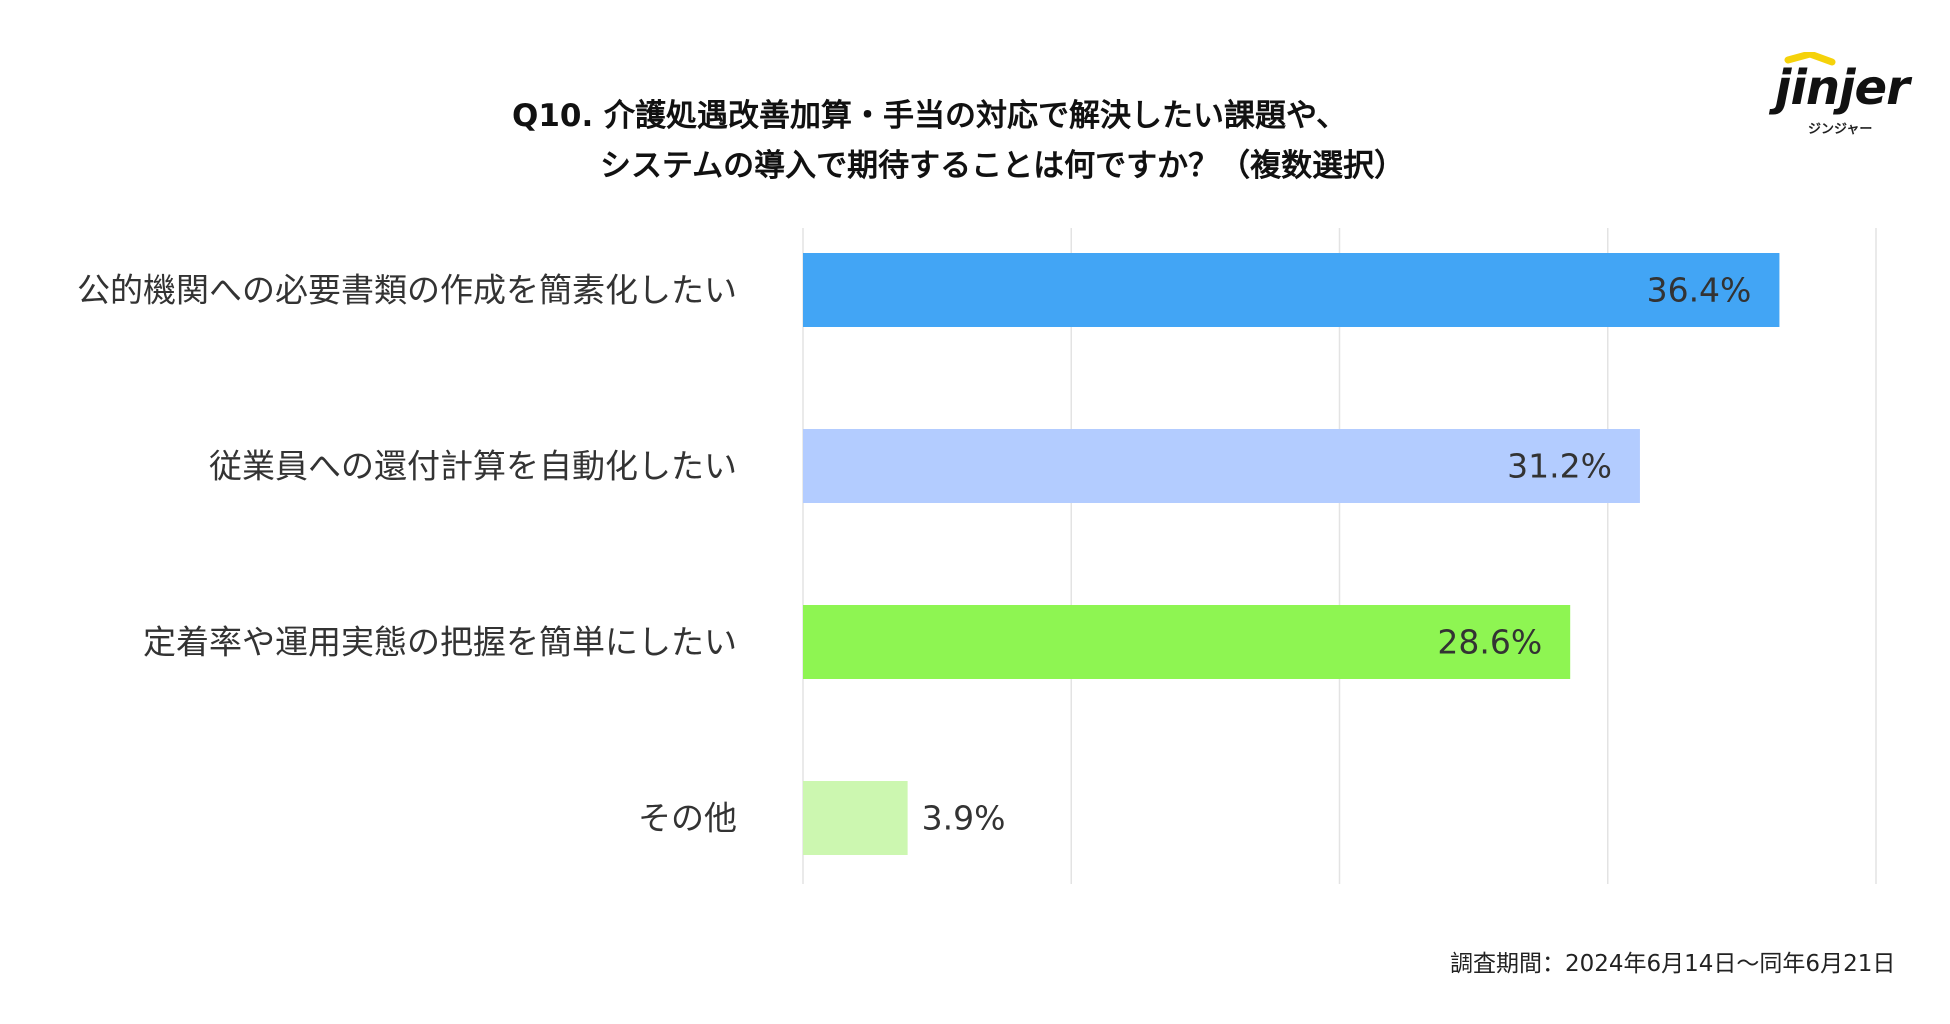 This screenshot has width=1950, height=1024. What do you see at coordinates (1489, 642) in the screenshot?
I see `value-label-3: 28.6%` at bounding box center [1489, 642].